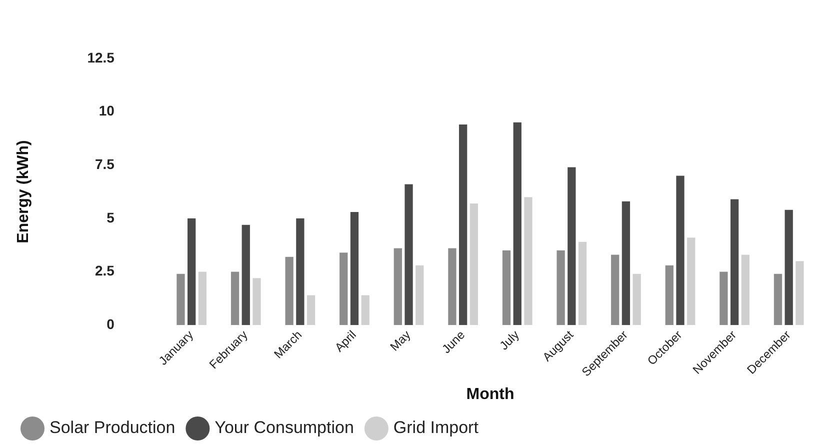  I want to click on y-tick-label: 12.5, so click(101, 57).